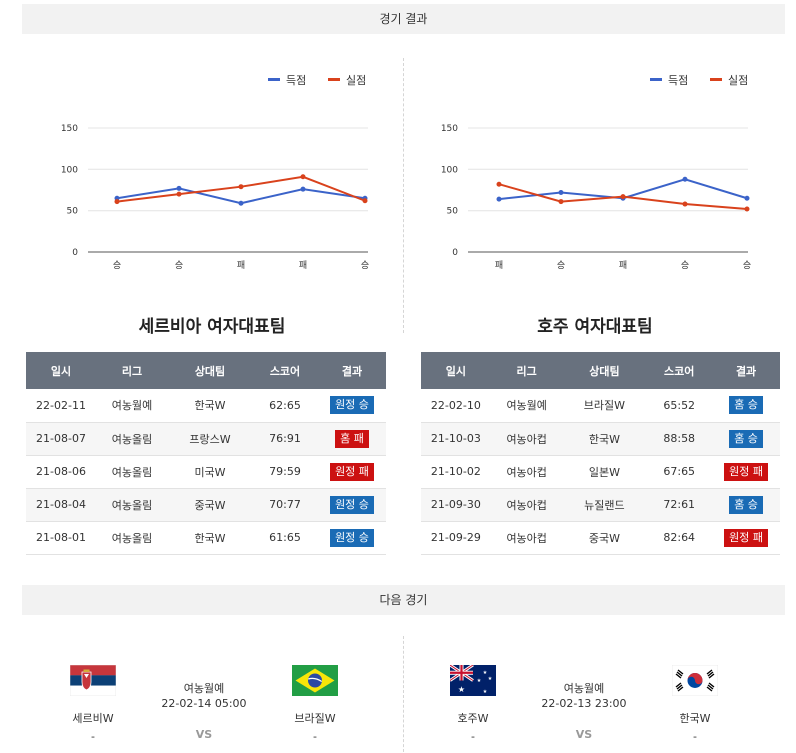 The image size is (796, 753). Describe the element at coordinates (623, 265) in the screenshot. I see `x-axis-ticks: 패 승 패 승 승` at that location.